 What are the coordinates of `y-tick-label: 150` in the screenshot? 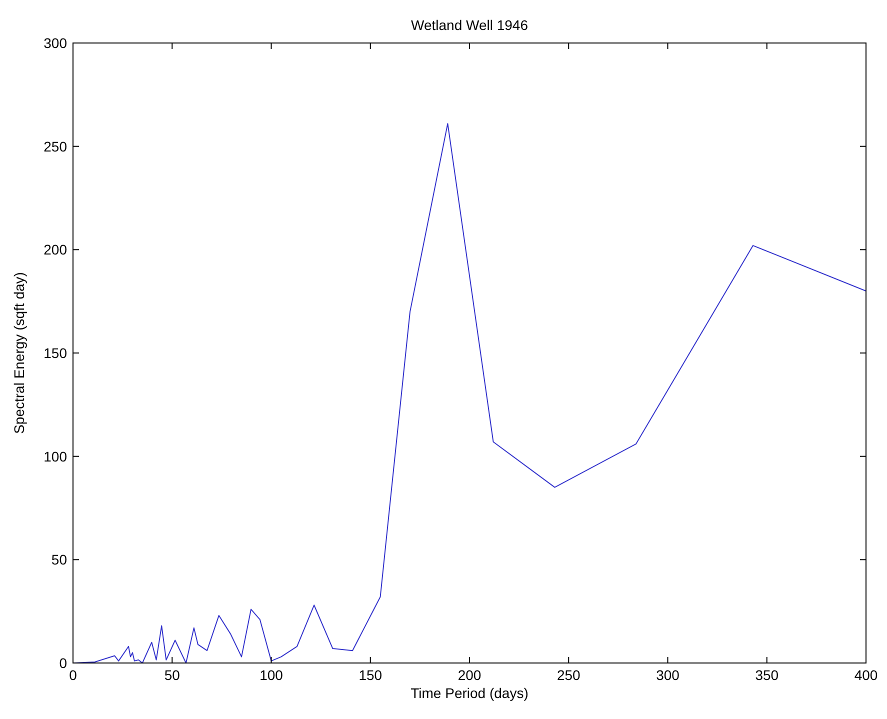 It's located at (56, 353).